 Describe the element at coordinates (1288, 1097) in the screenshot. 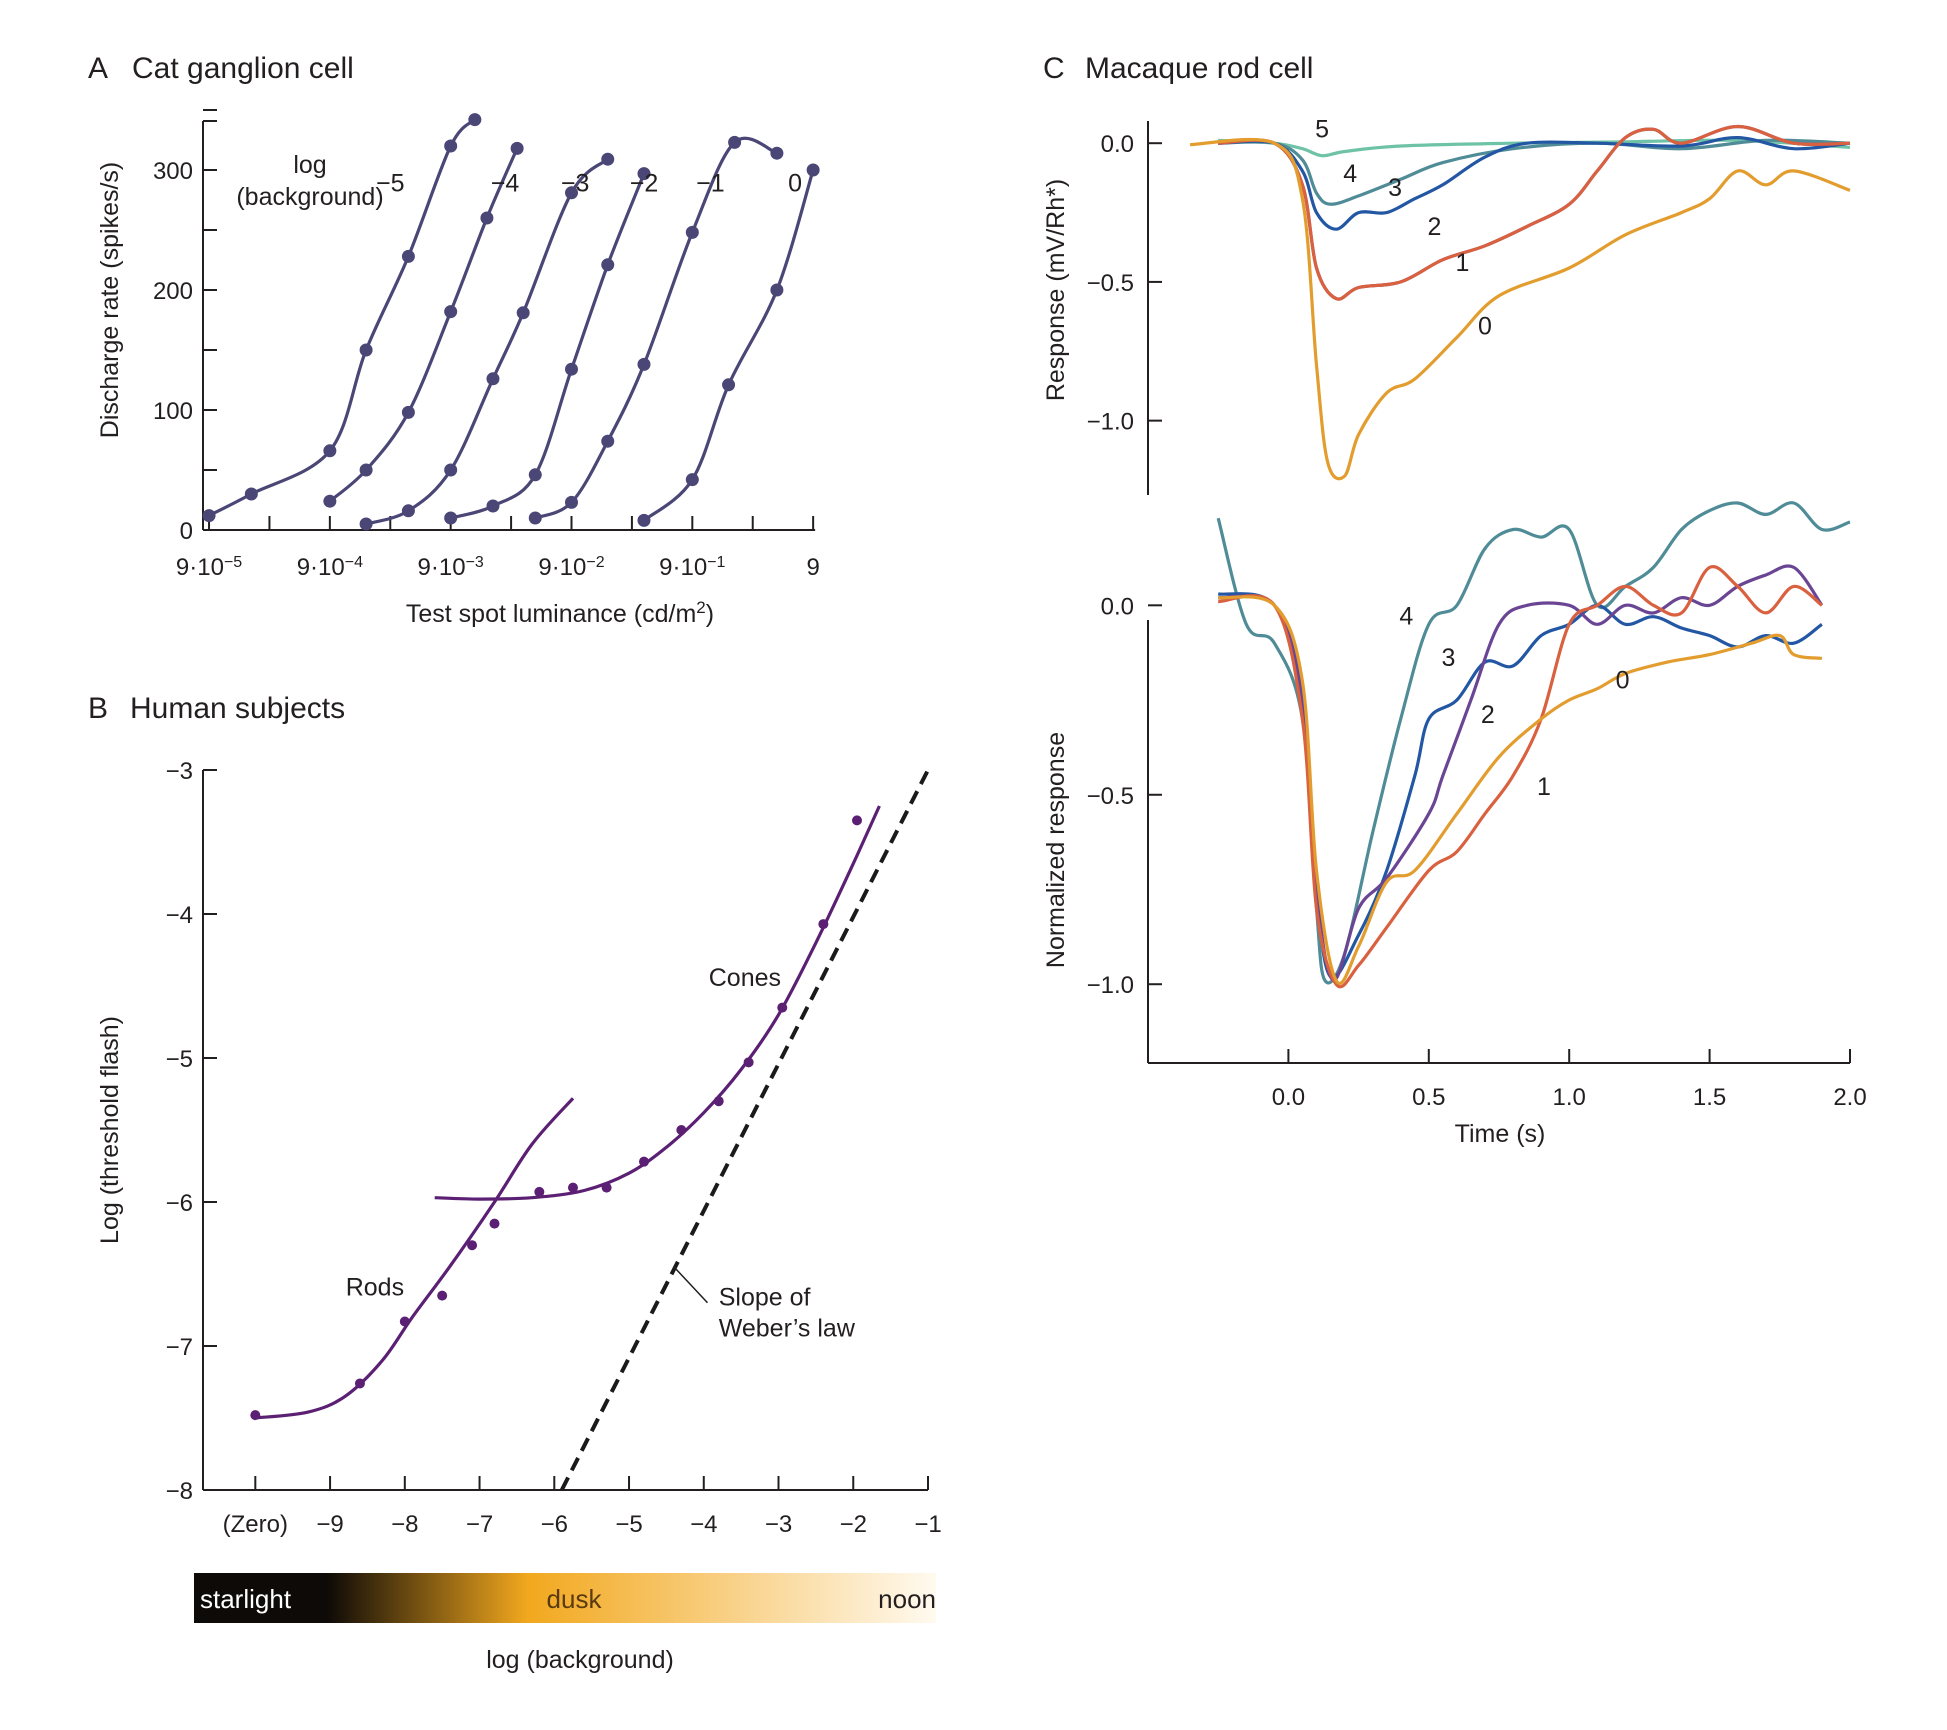

I see `c2-x-tick-label: 0.0` at that location.